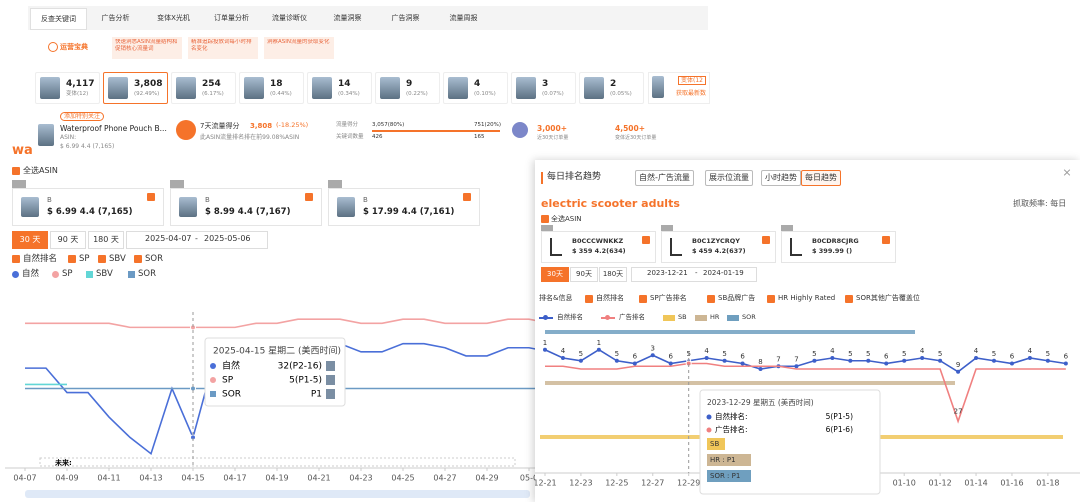 The height and width of the screenshot is (502, 1080). Describe the element at coordinates (173, 18) in the screenshot. I see `tab: 变体X光机` at that location.